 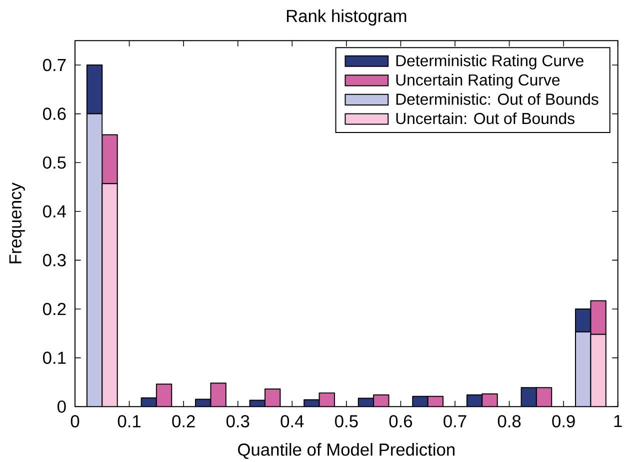 I want to click on x-tick-label: 0.5, so click(x=346, y=421).